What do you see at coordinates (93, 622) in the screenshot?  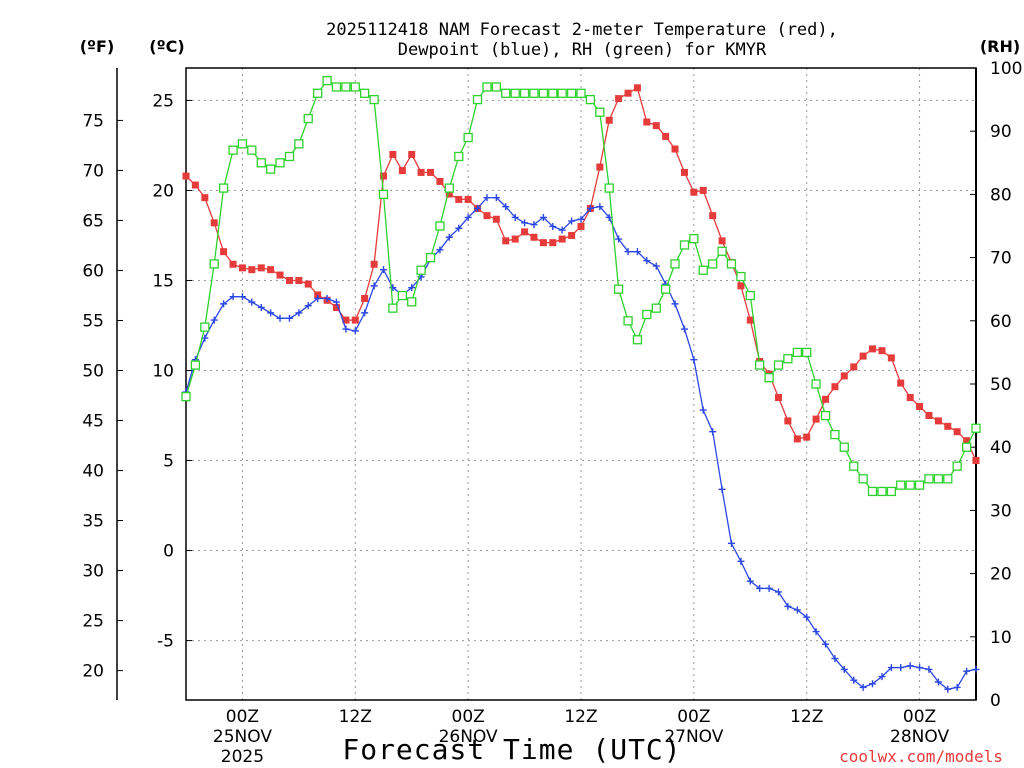 I see `fahrenheit-tick-label: 25` at bounding box center [93, 622].